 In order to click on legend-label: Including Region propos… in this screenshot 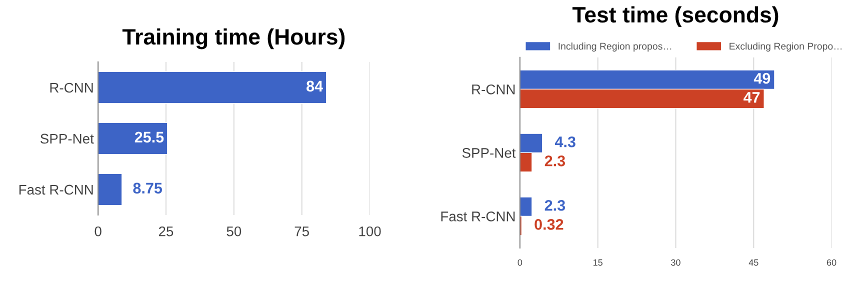, I will do `click(615, 47)`.